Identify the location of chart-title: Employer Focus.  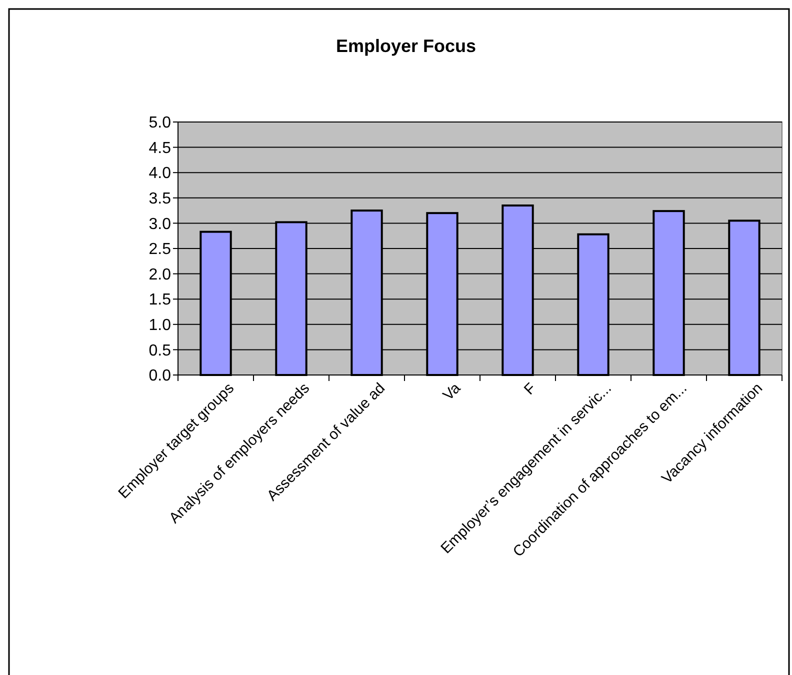
(406, 46).